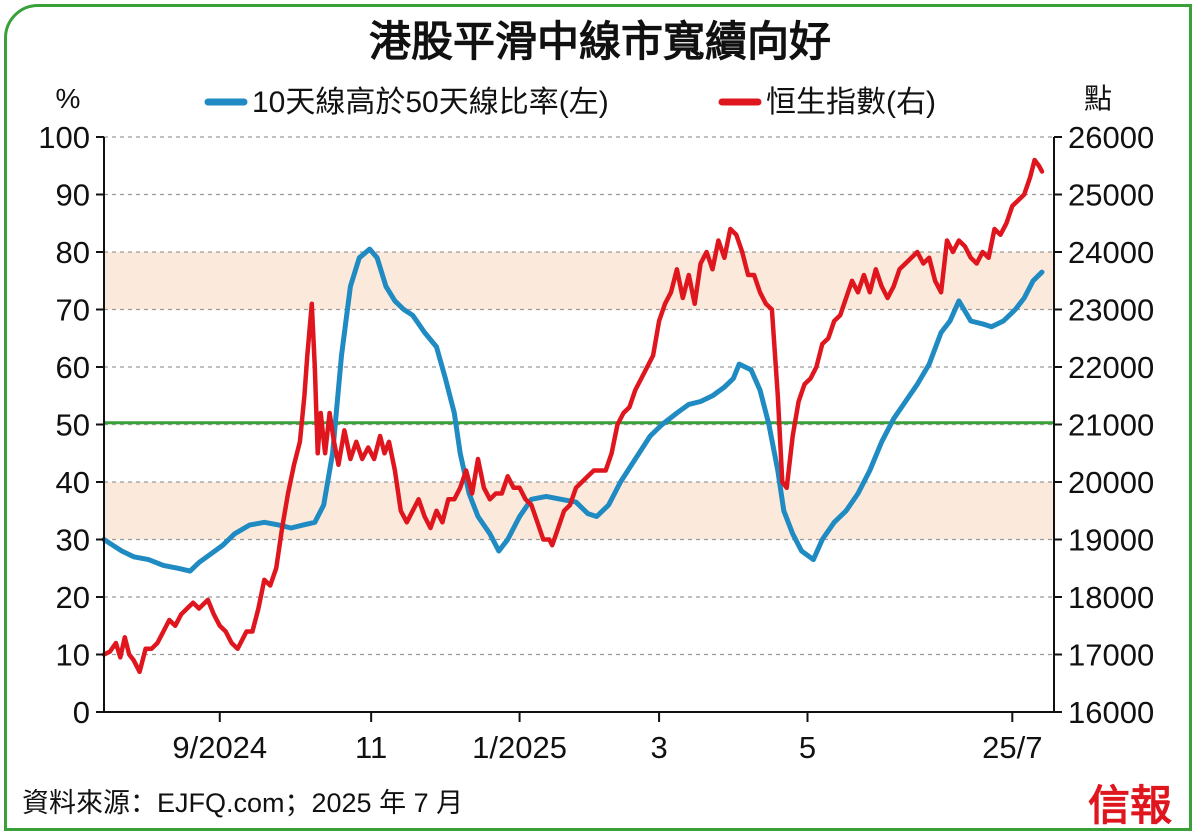 The width and height of the screenshot is (1200, 837). What do you see at coordinates (600, 41) in the screenshot?
I see `chart-title: 港股平滑中線市寬續向好` at bounding box center [600, 41].